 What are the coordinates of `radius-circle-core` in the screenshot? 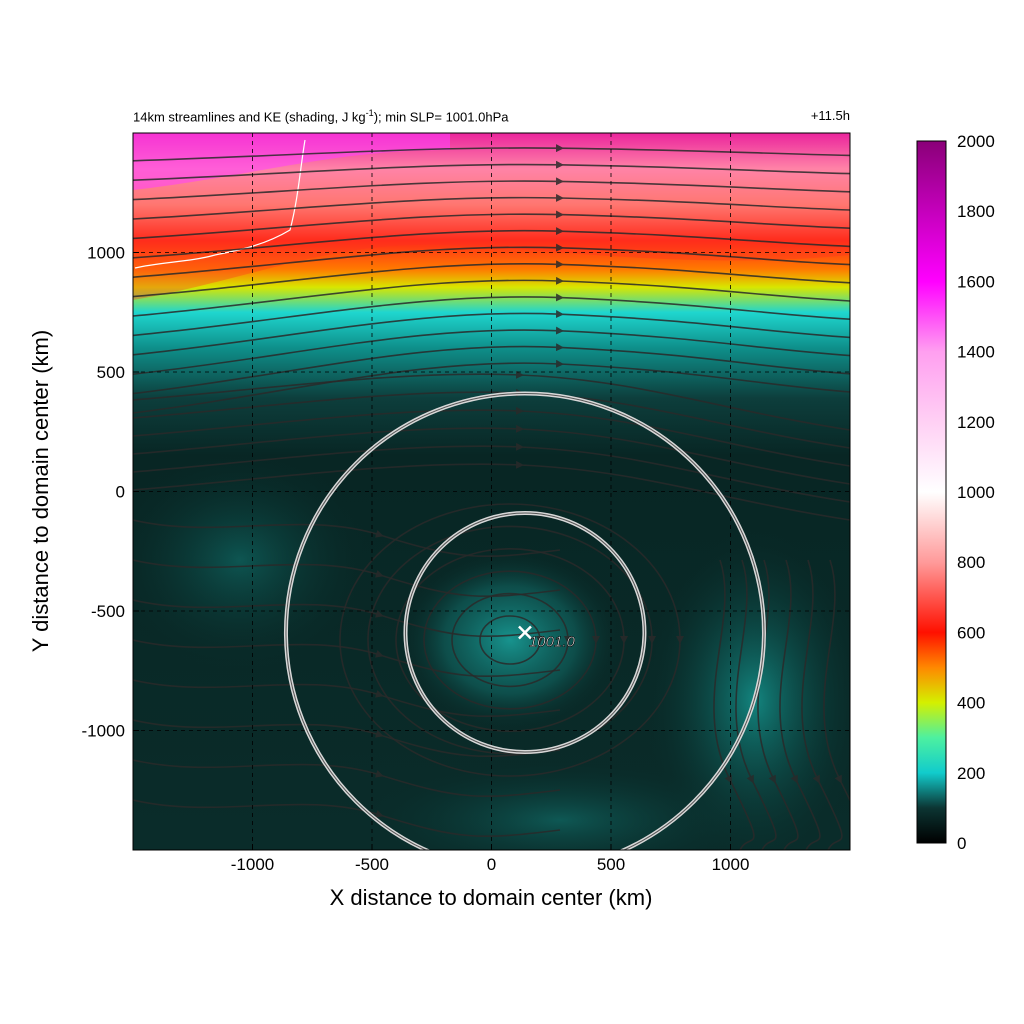 It's located at (524, 632).